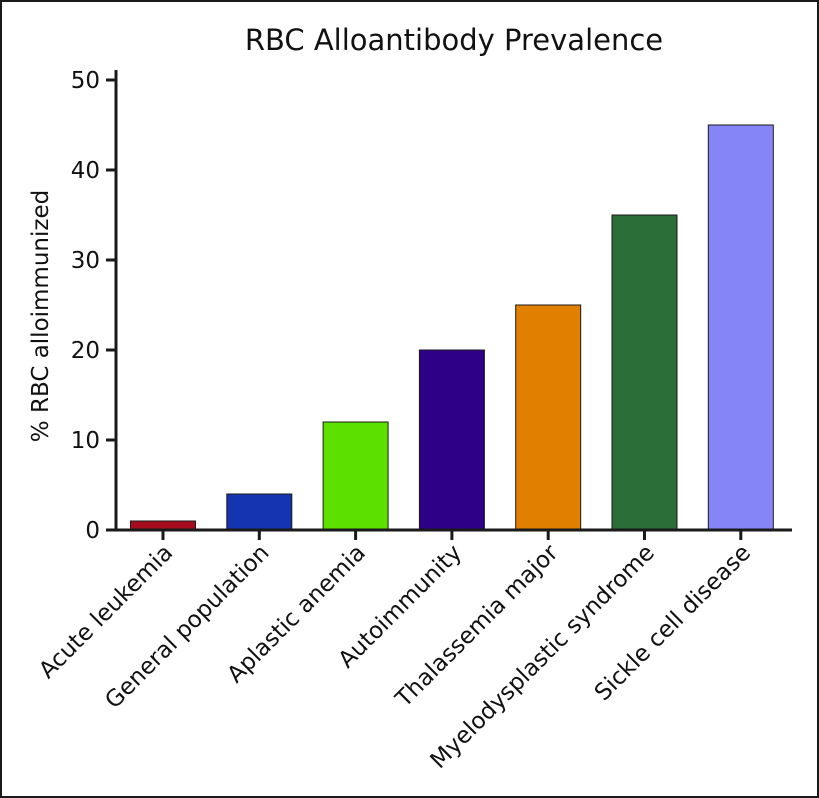 The image size is (819, 798). I want to click on y-tick-label-0: 0, so click(92, 531).